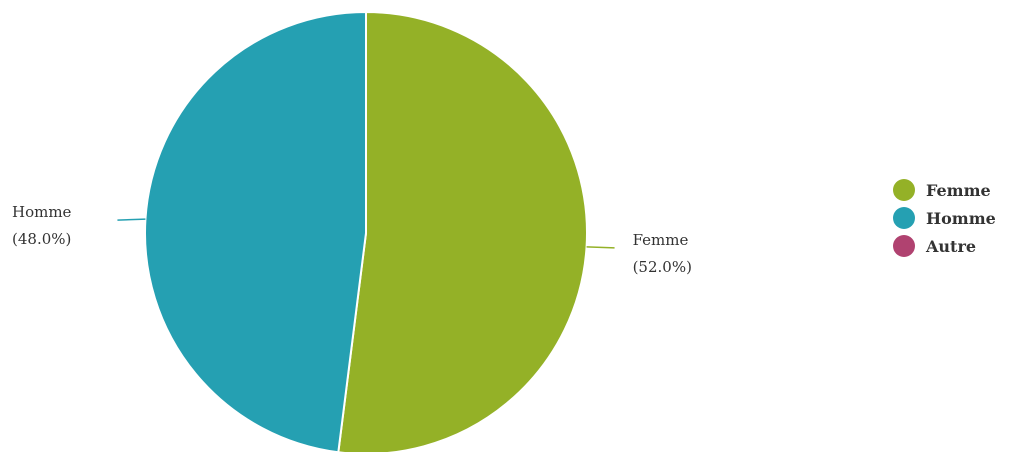 The height and width of the screenshot is (452, 1018). Describe the element at coordinates (904, 246) in the screenshot. I see `legend-swatch-autre` at that location.